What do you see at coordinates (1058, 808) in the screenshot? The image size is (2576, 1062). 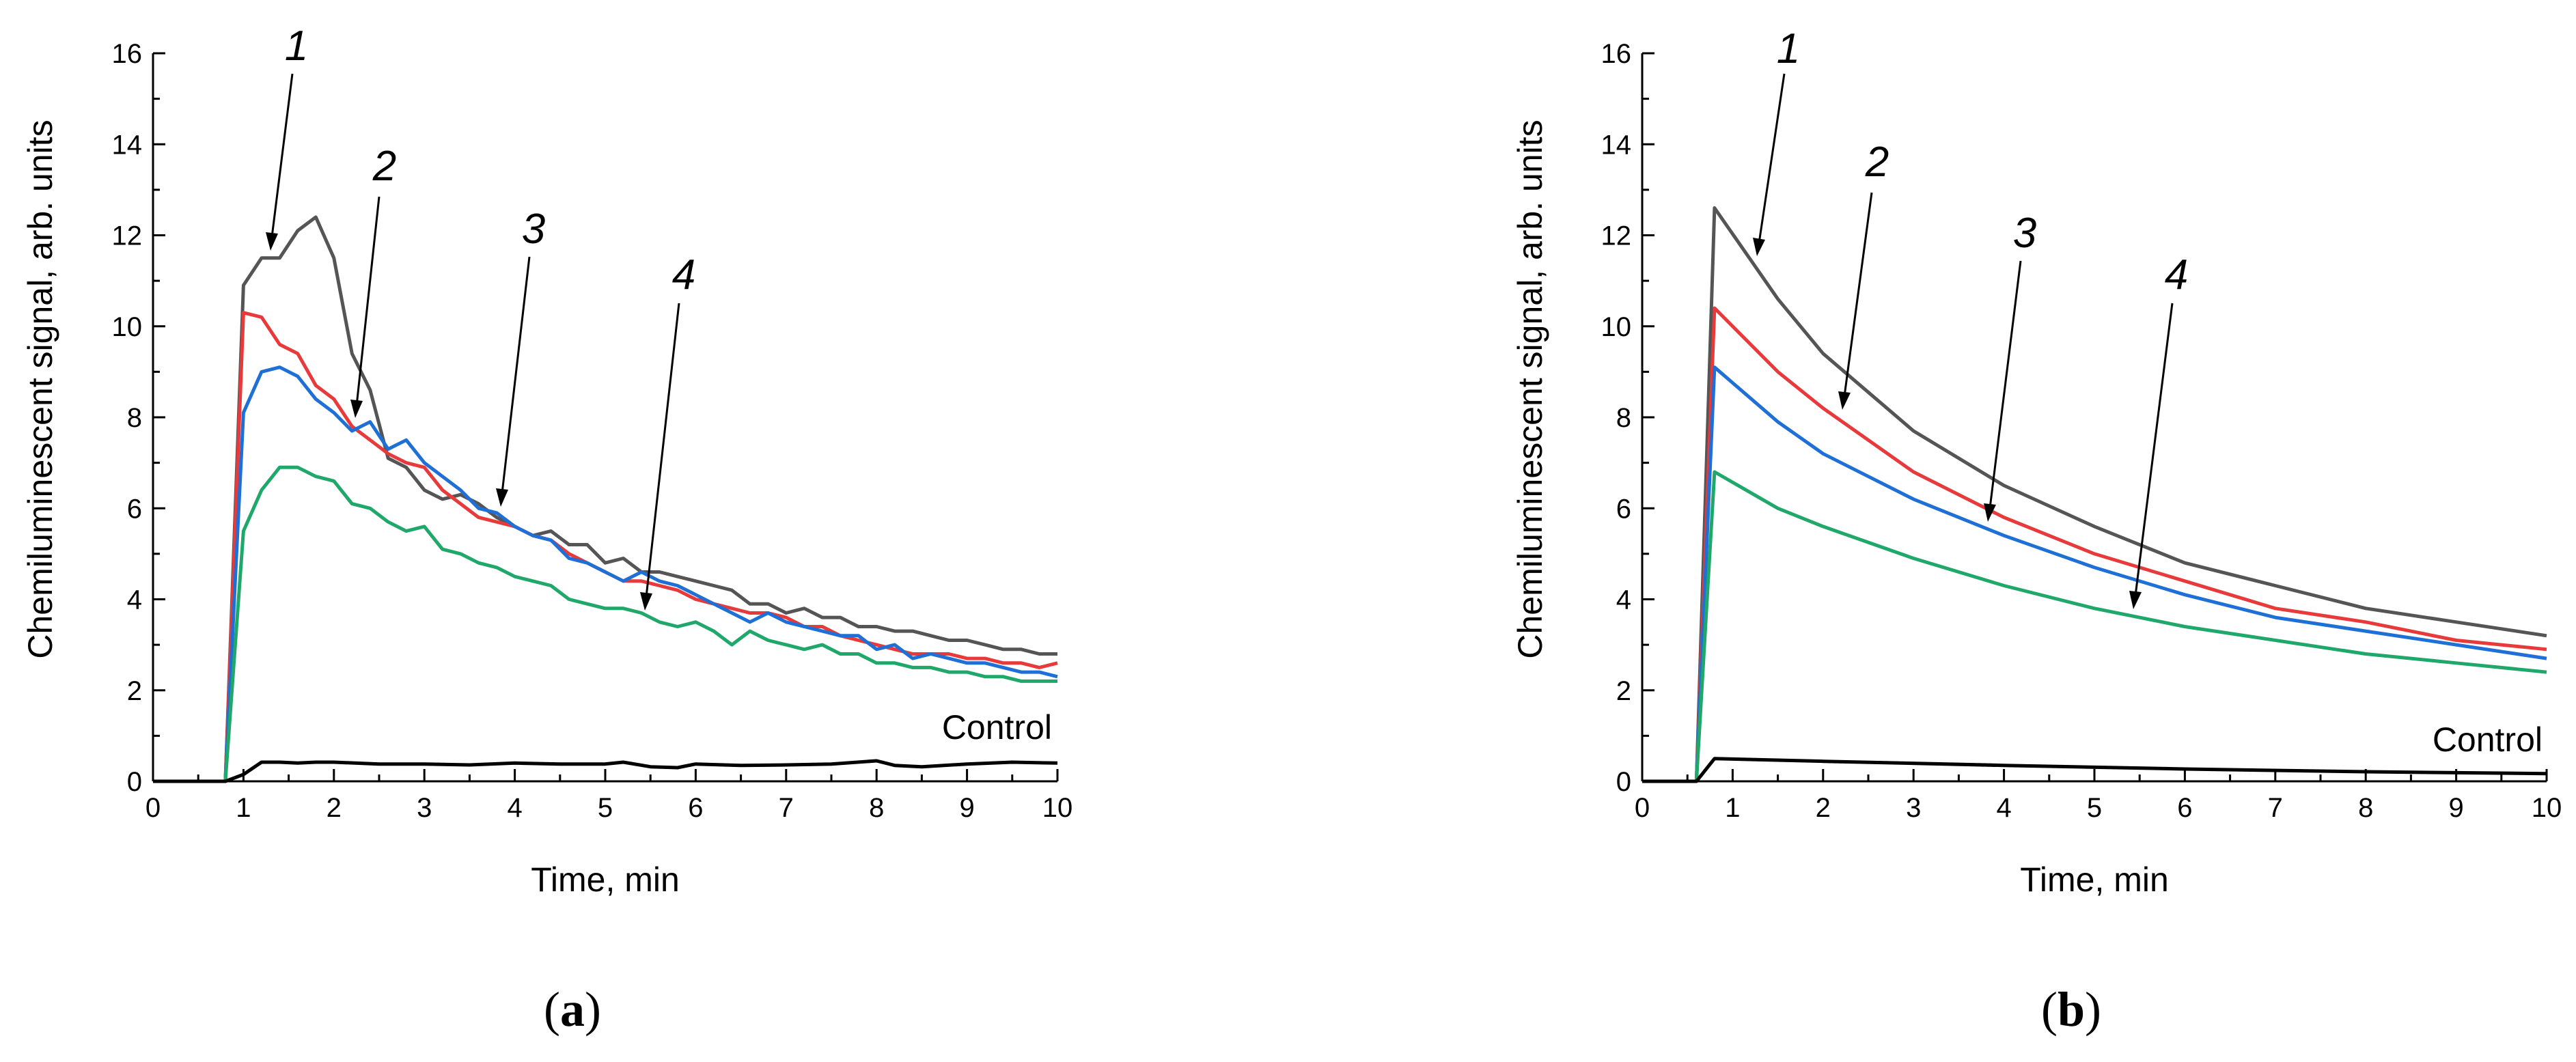 I see `panel-a-x-tick-label: 10` at bounding box center [1058, 808].